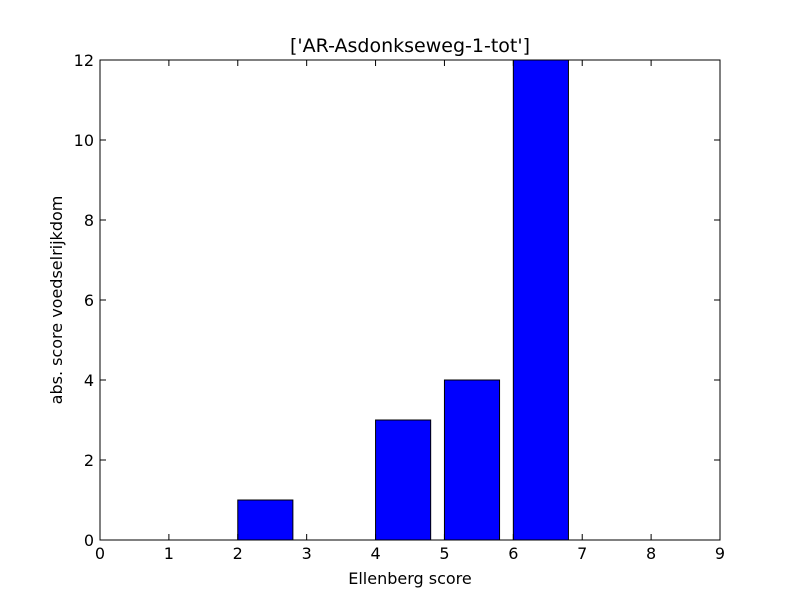 The height and width of the screenshot is (604, 800). Describe the element at coordinates (56, 300) in the screenshot. I see `y-axis-label: abs. score voedselrijkdom` at that location.